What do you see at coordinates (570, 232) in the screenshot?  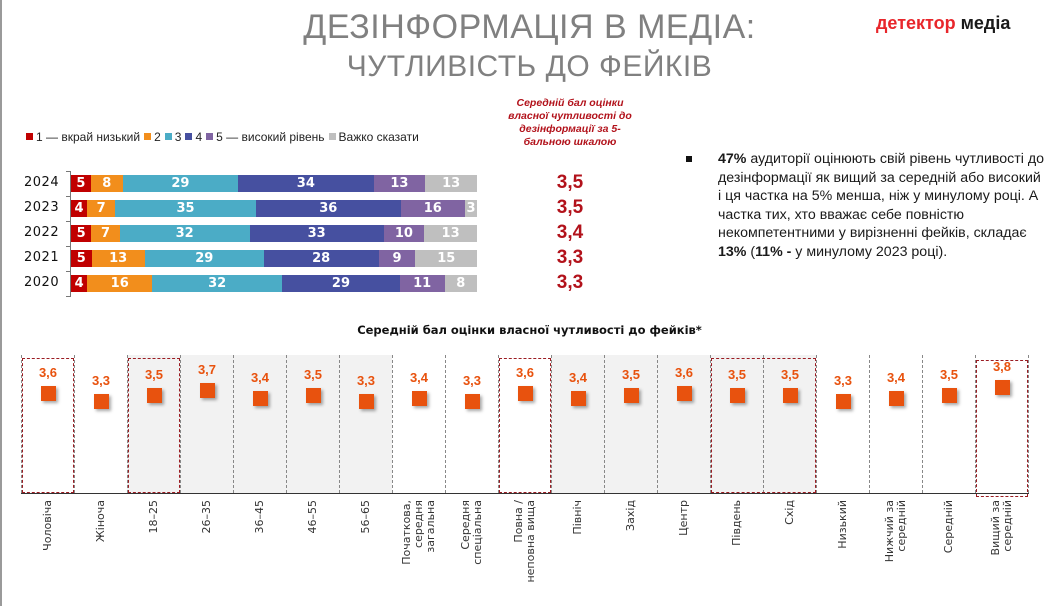 I see `average-score-value: 3,4` at bounding box center [570, 232].